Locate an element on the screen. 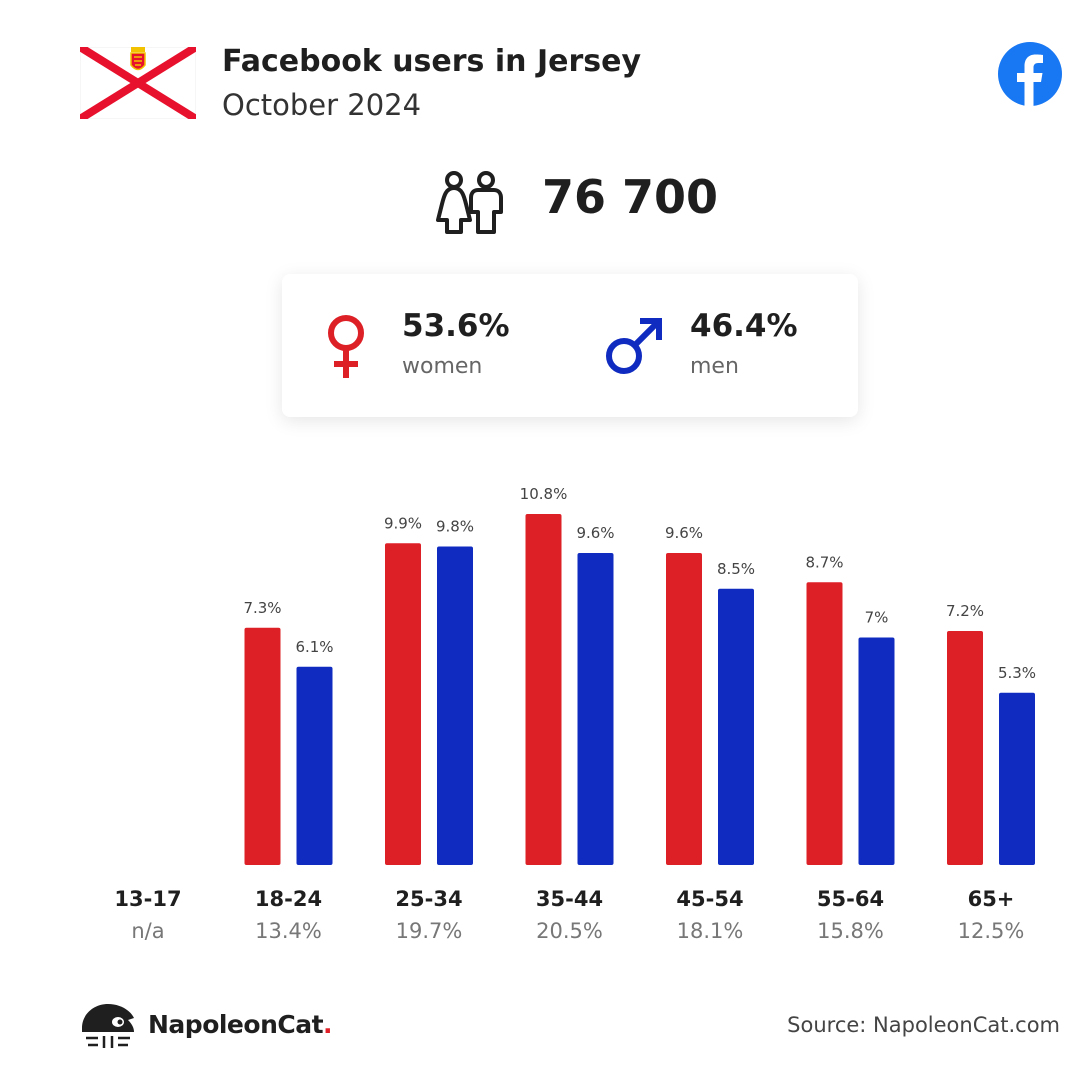 The image size is (1080, 1080). bar-value-label: 8.7% is located at coordinates (824, 562).